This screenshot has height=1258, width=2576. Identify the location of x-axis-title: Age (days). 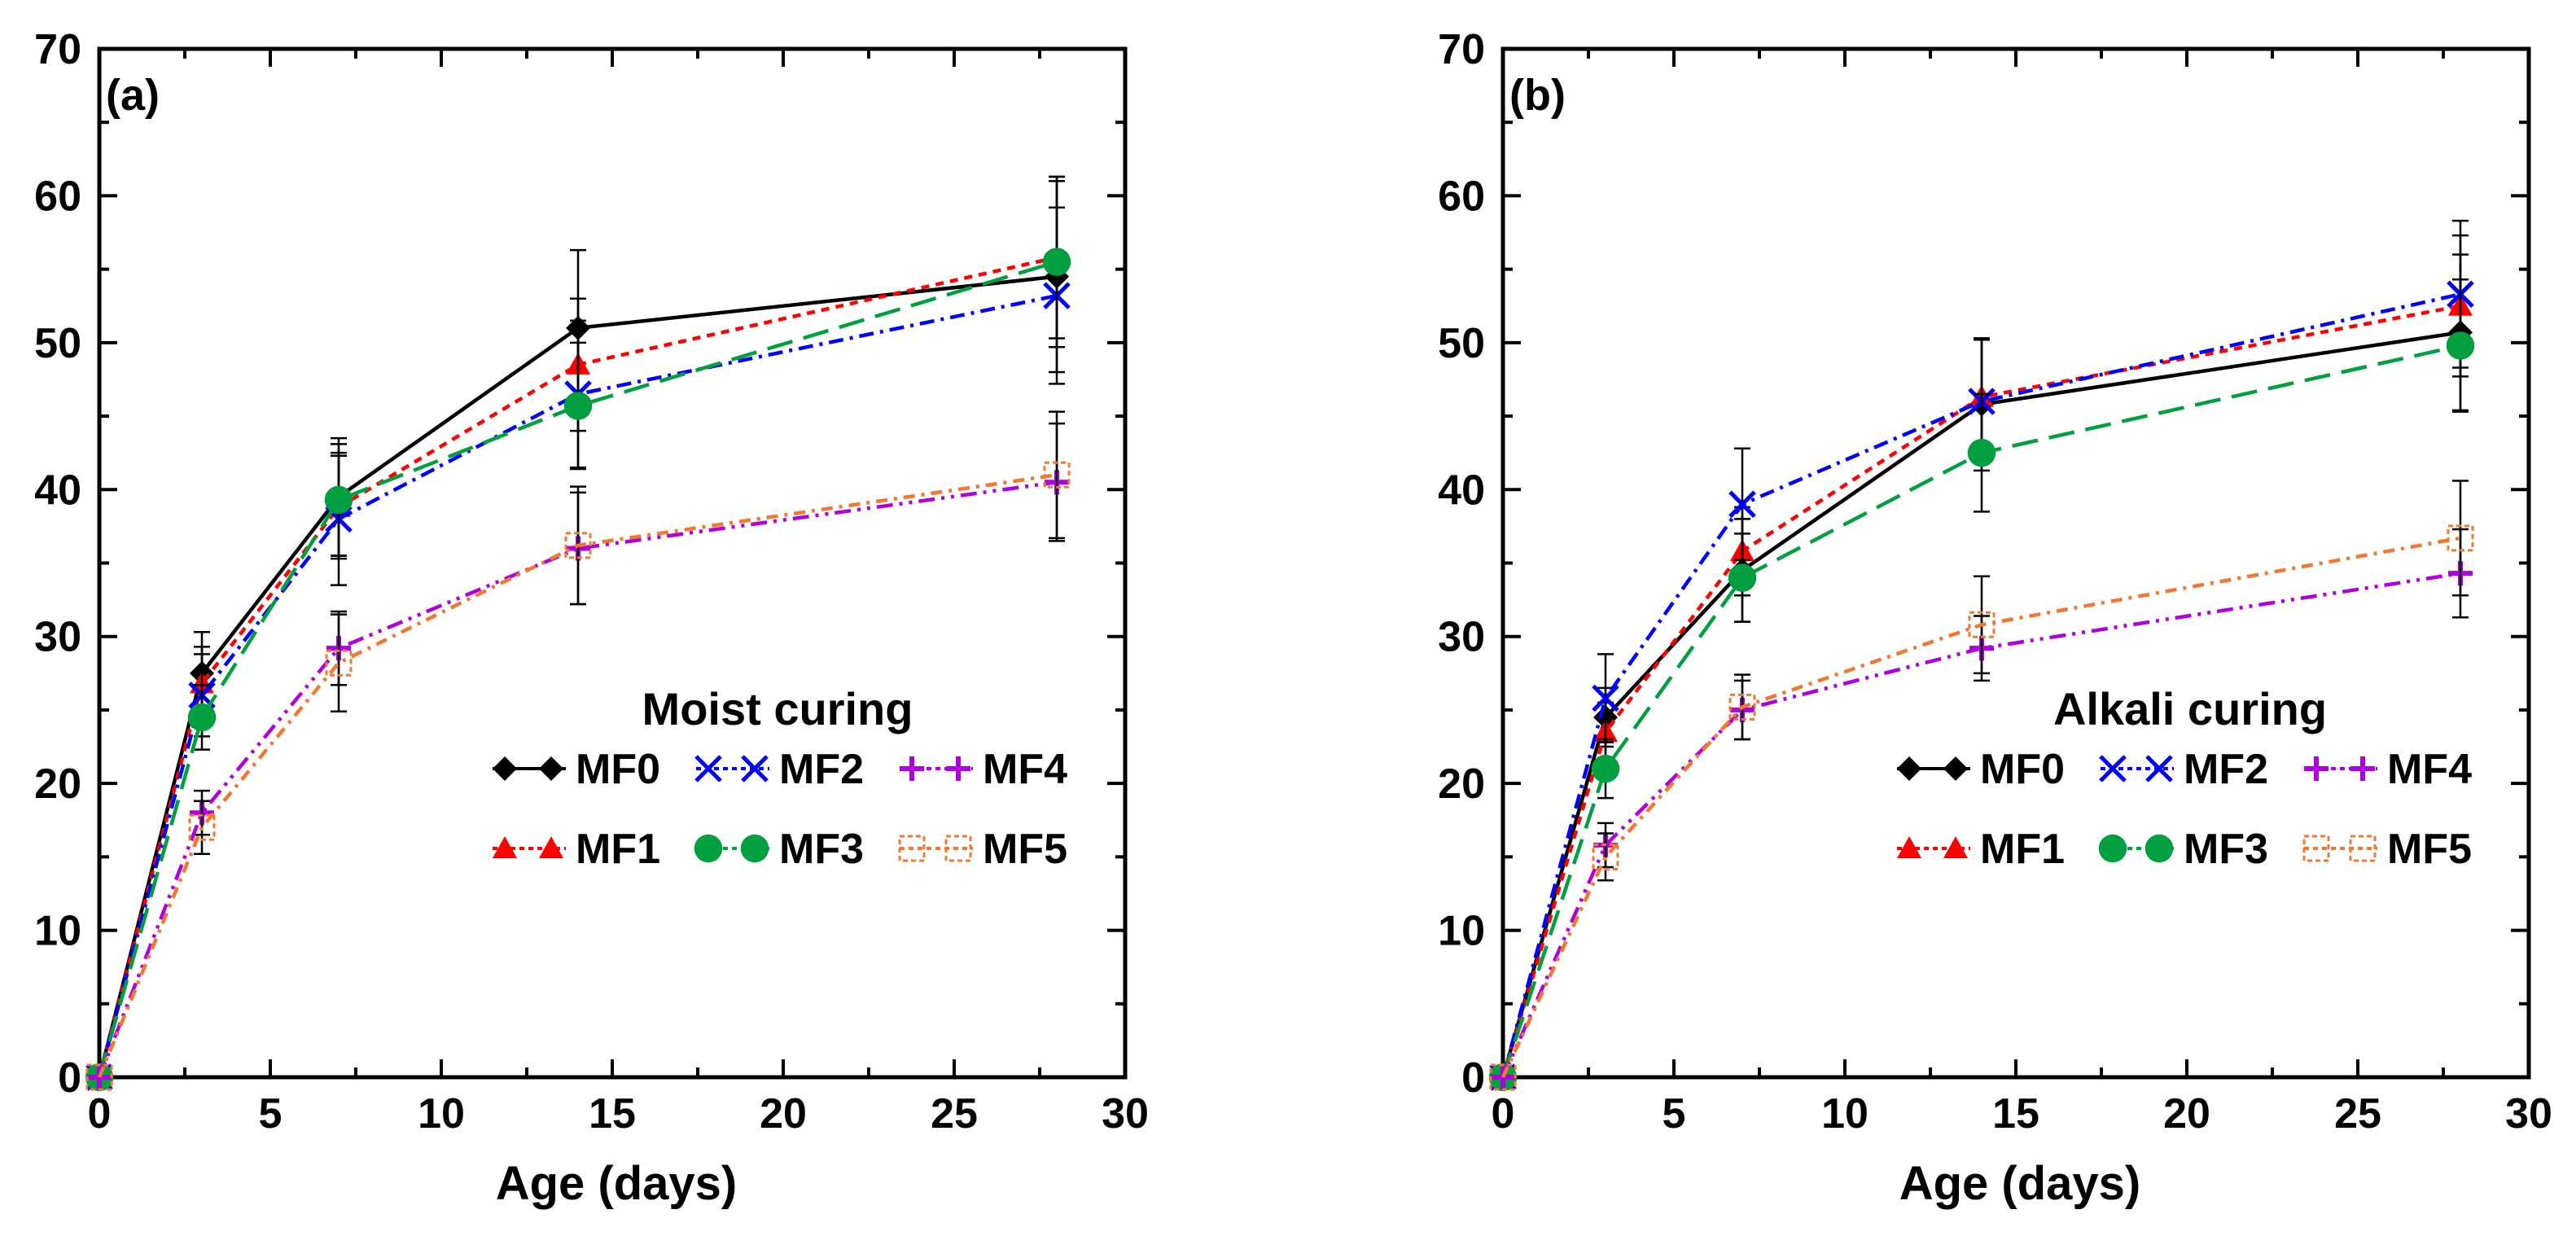
(2020, 1183).